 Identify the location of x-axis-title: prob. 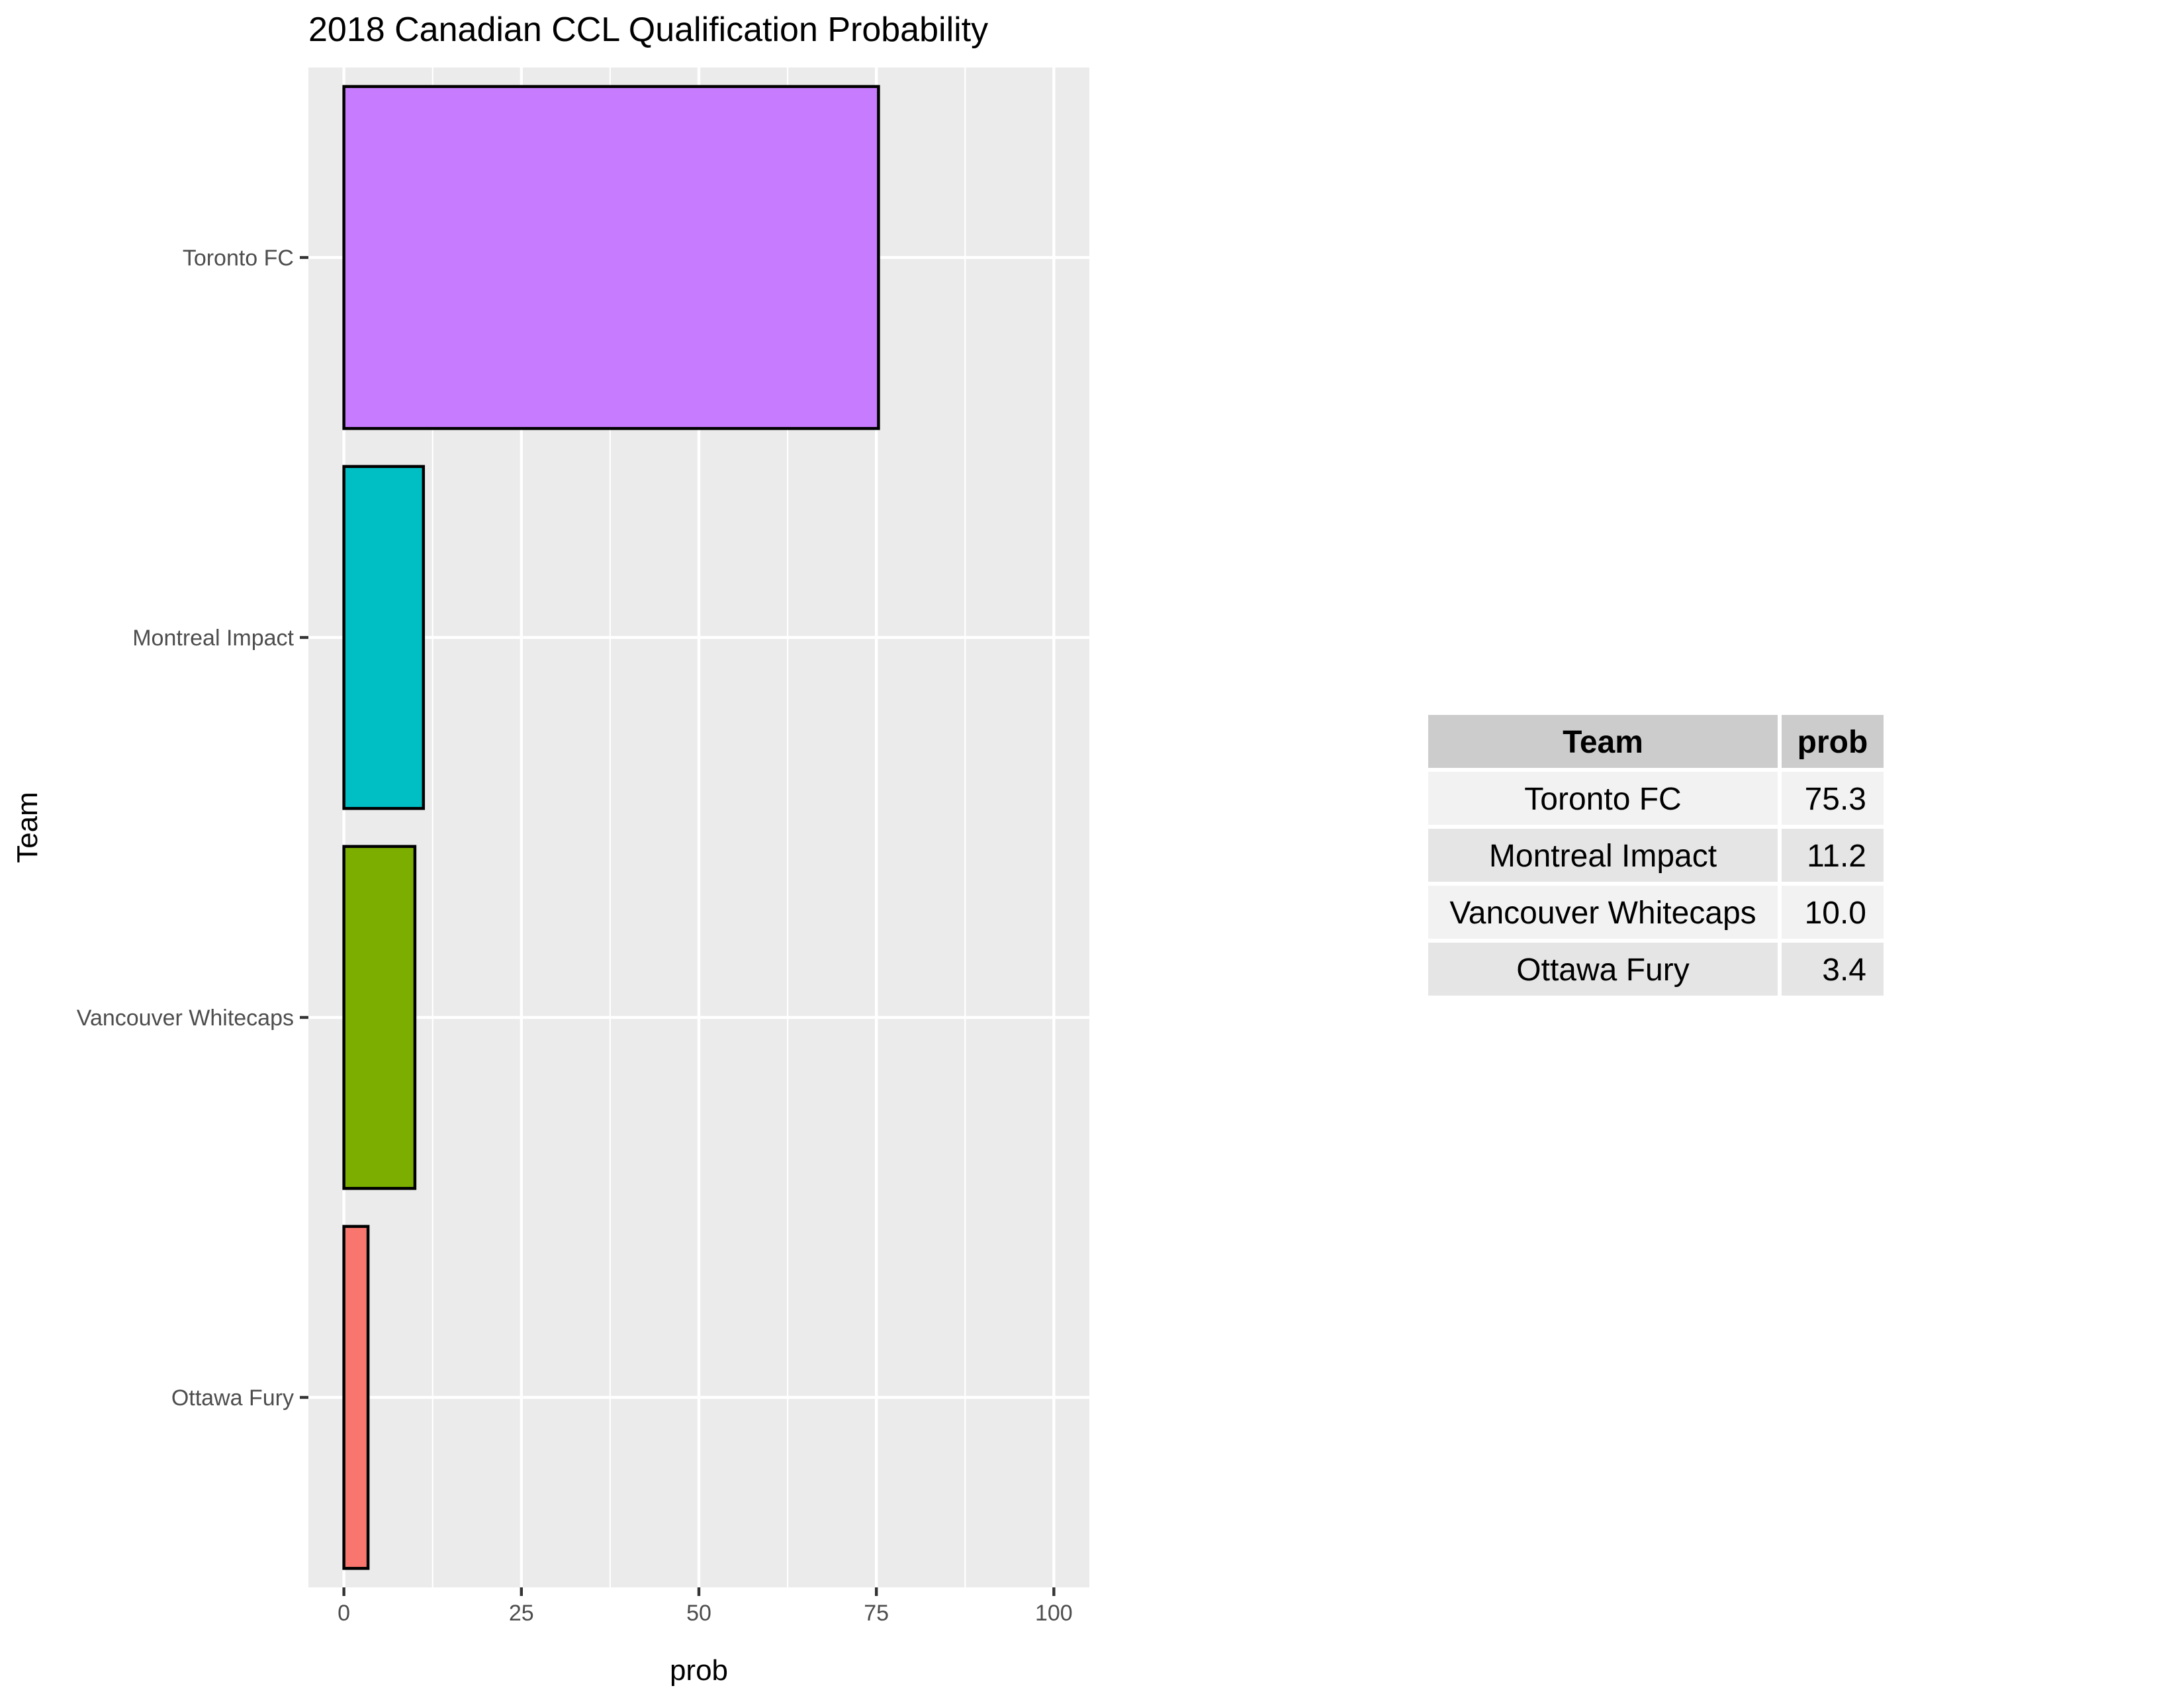
(699, 1670).